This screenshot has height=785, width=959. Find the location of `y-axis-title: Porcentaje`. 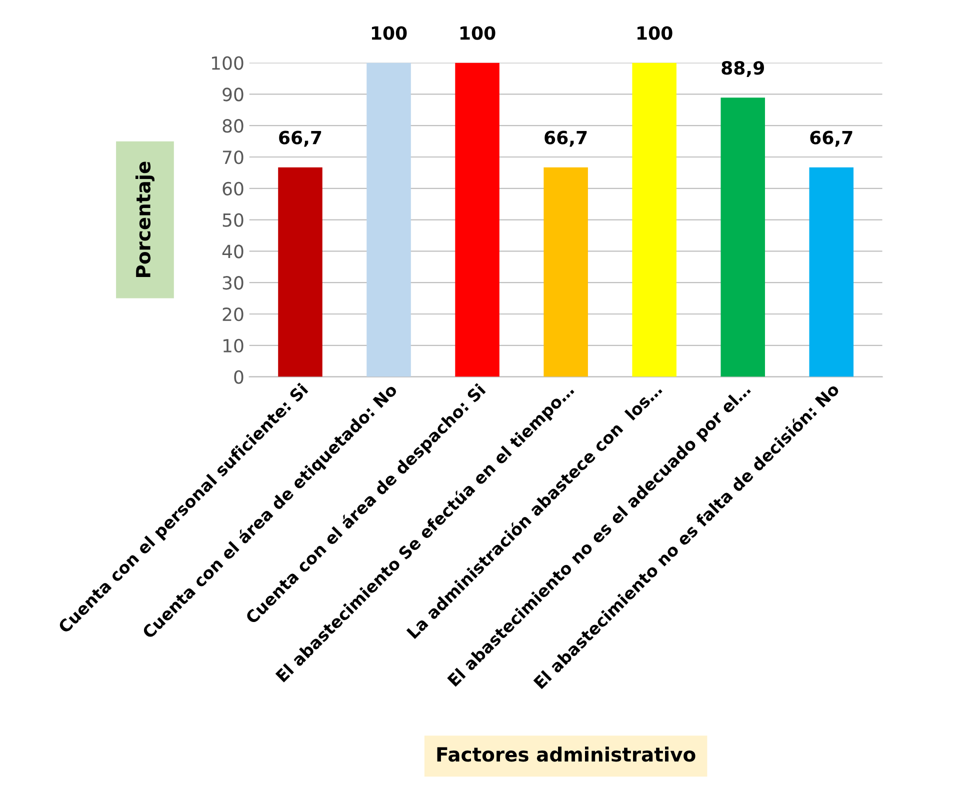

y-axis-title: Porcentaje is located at coordinates (144, 220).